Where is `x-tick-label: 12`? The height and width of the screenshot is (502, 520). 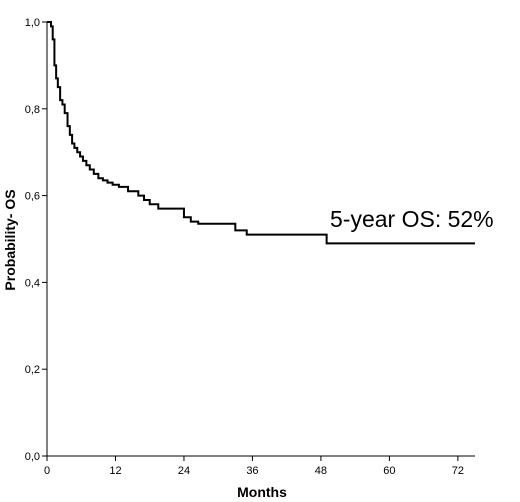 x-tick-label: 12 is located at coordinates (115, 471).